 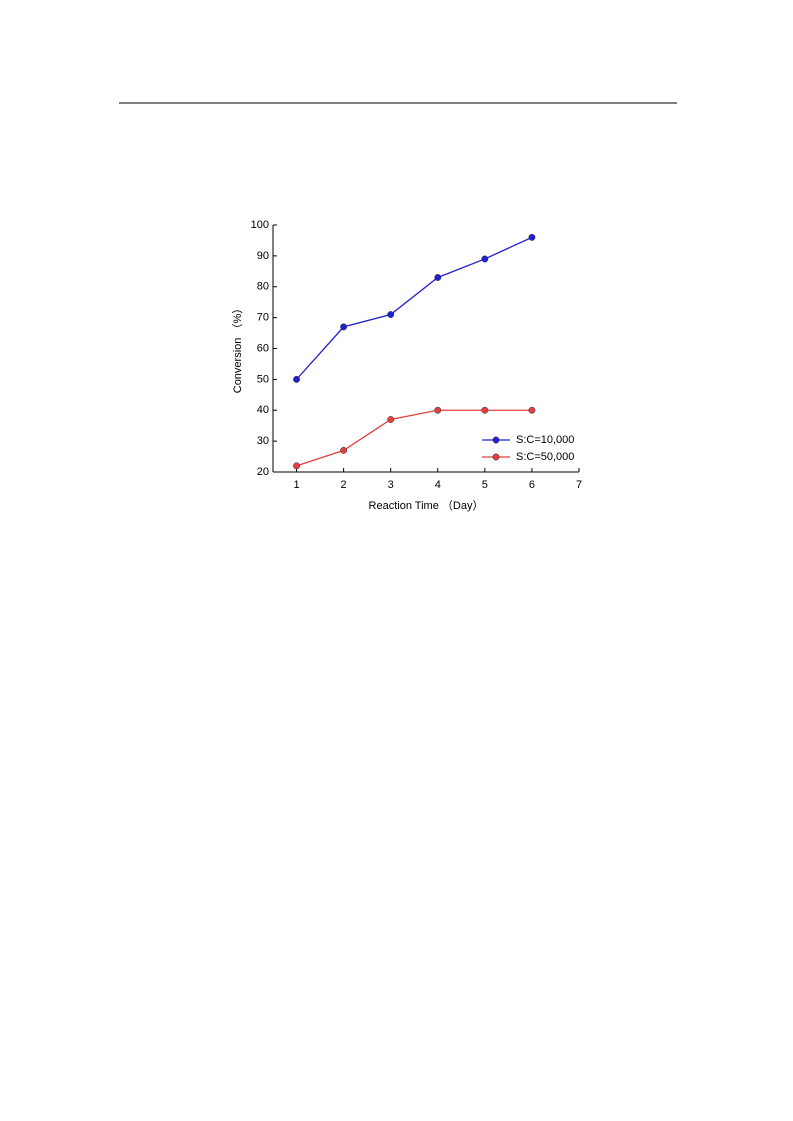 I want to click on y-tick-label: 30, so click(x=263, y=441).